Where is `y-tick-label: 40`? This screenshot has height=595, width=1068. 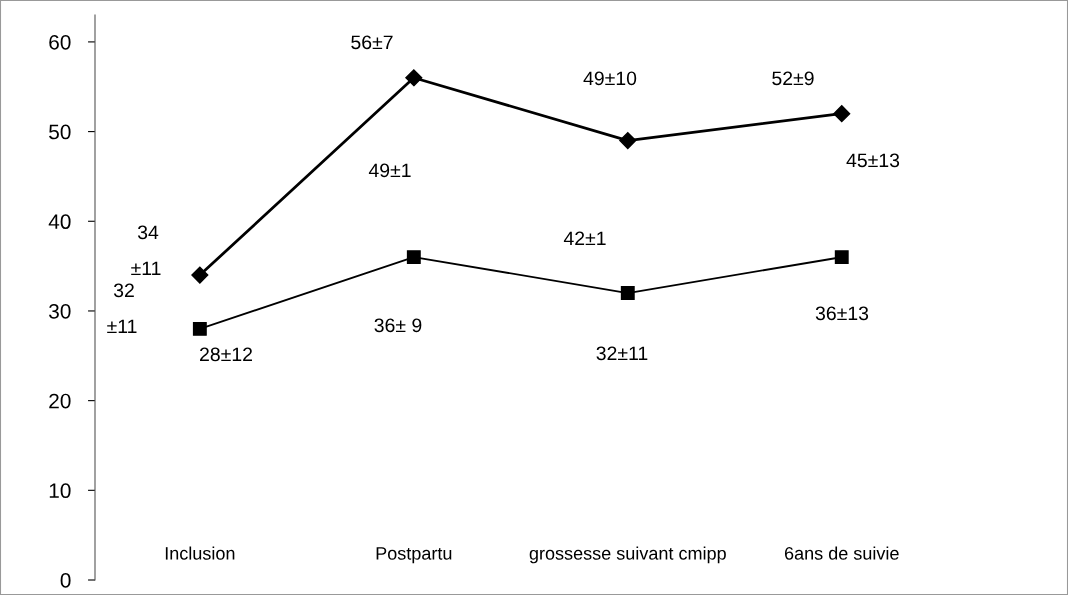
y-tick-label: 40 is located at coordinates (59, 222).